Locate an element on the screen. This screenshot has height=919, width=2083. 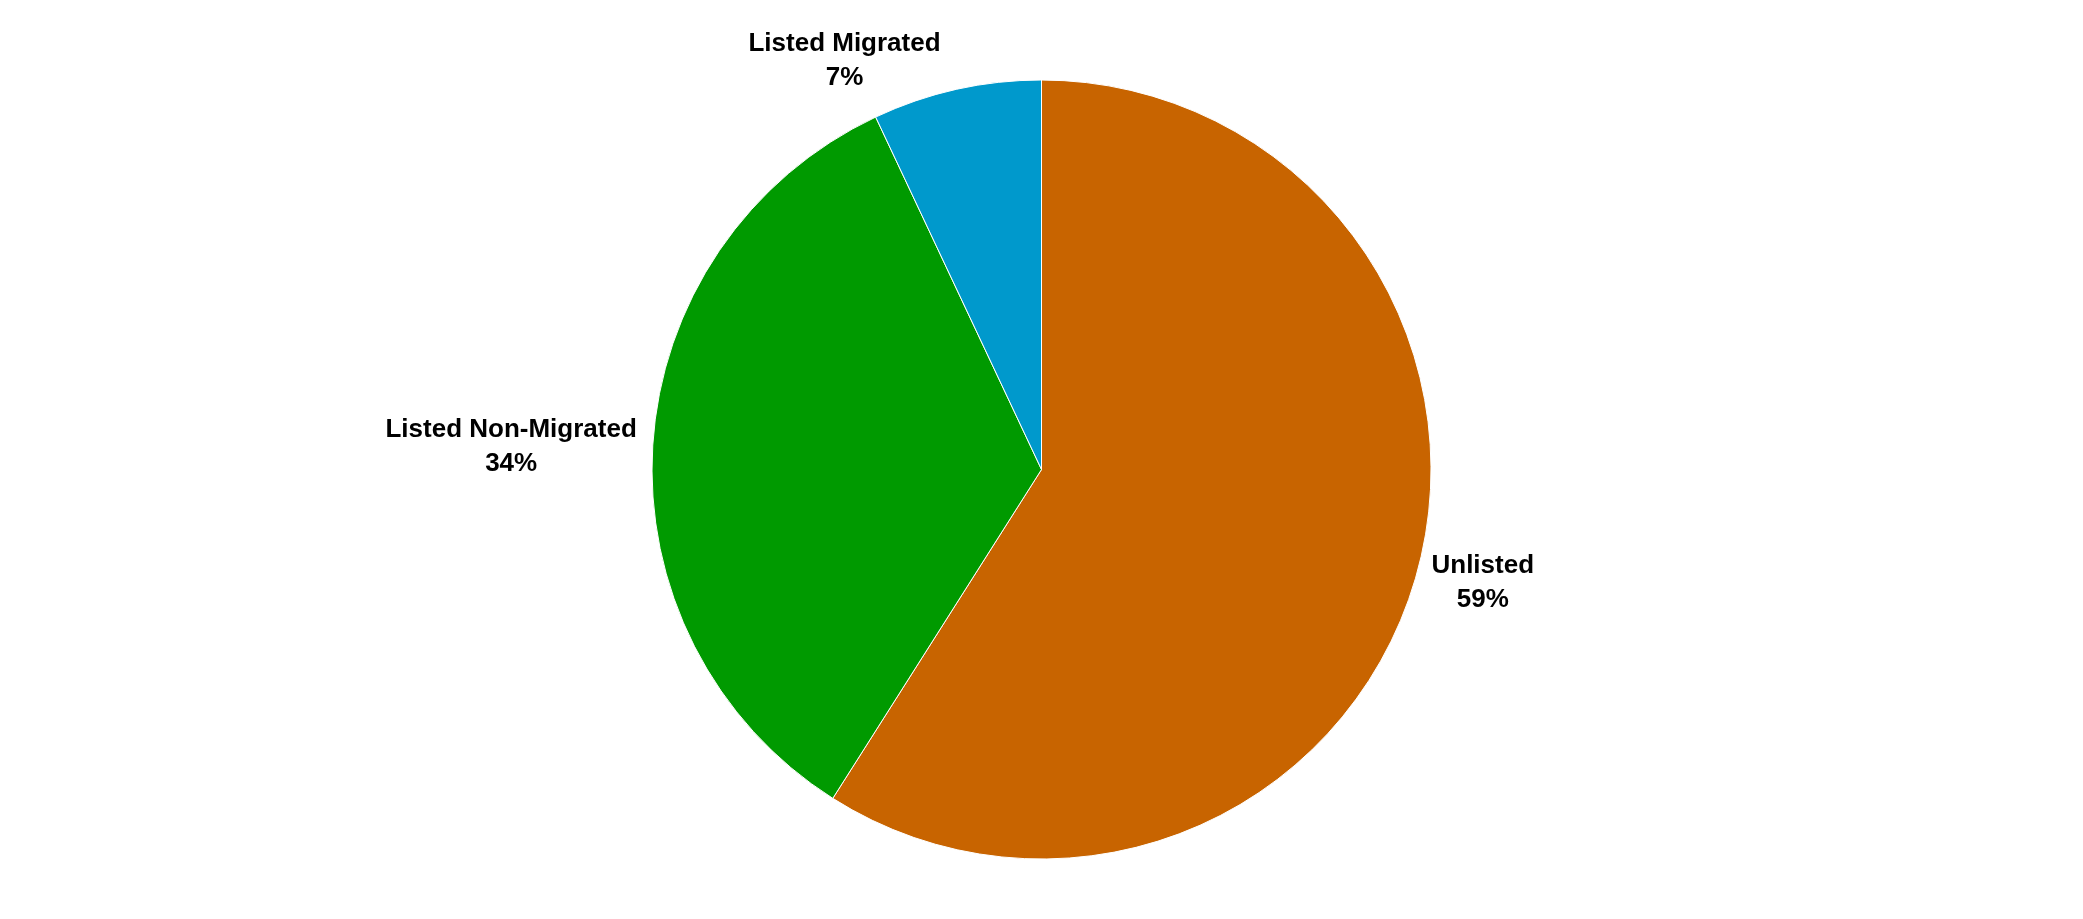
slice-label: Unlisted is located at coordinates (1483, 563).